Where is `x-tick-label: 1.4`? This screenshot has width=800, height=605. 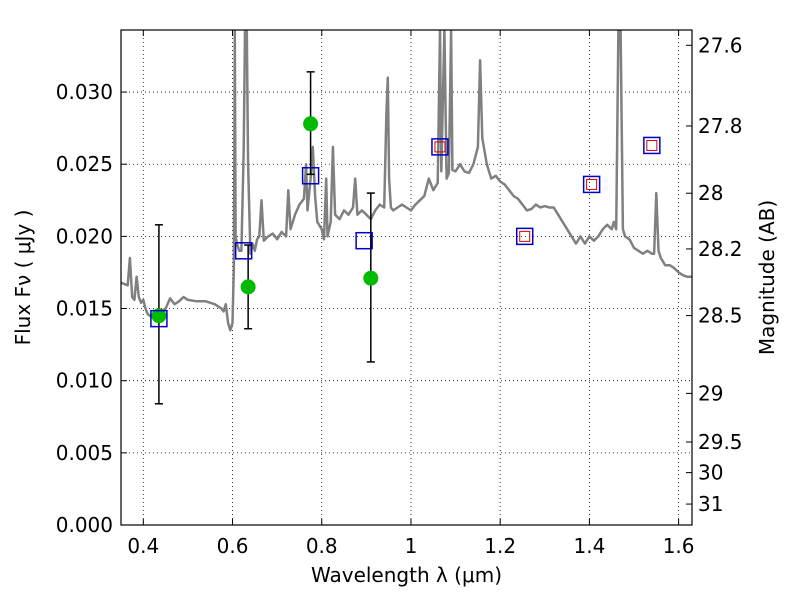
x-tick-label: 1.4 is located at coordinates (589, 546).